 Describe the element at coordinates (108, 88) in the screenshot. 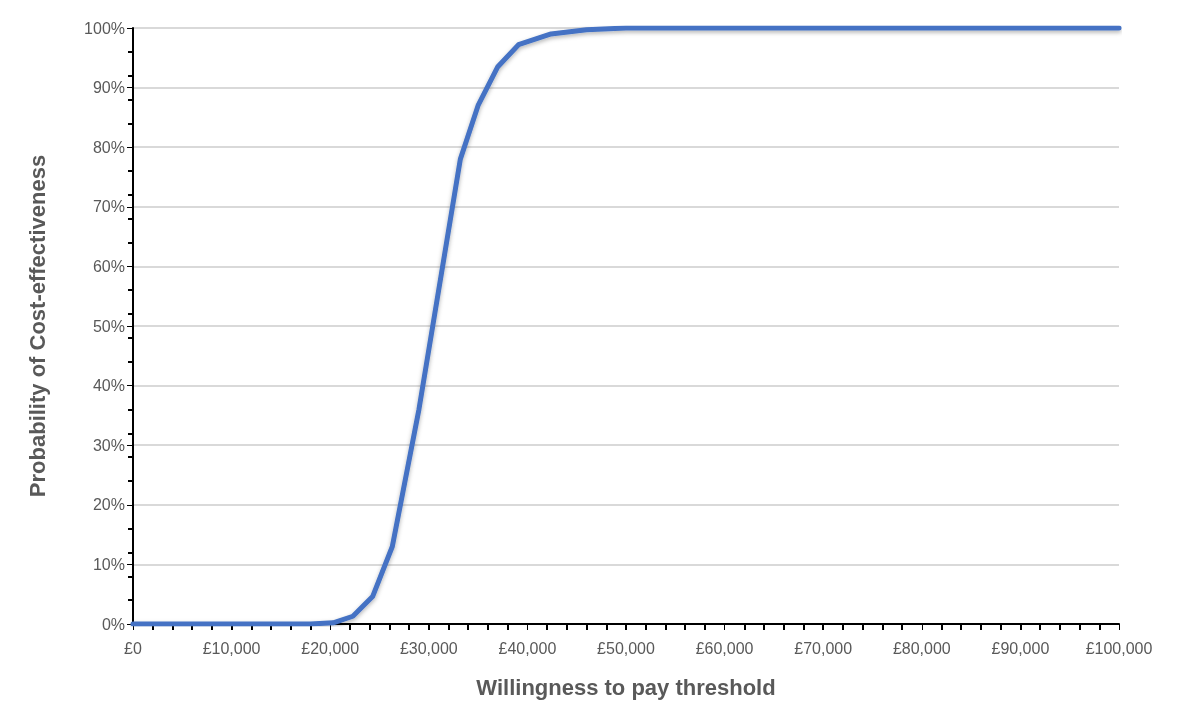

I see `y-tick-label: 90%` at that location.